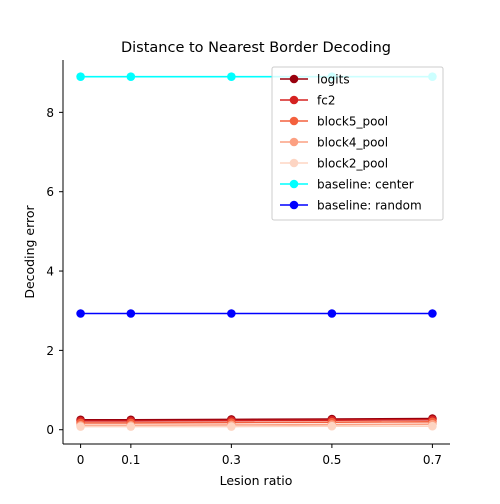  I want to click on legend-label: baseline: random, so click(369, 206).